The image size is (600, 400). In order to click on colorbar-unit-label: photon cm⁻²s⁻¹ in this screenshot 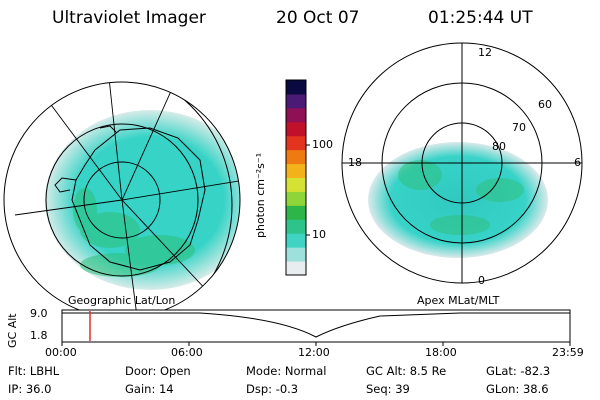, I will do `click(260, 195)`.